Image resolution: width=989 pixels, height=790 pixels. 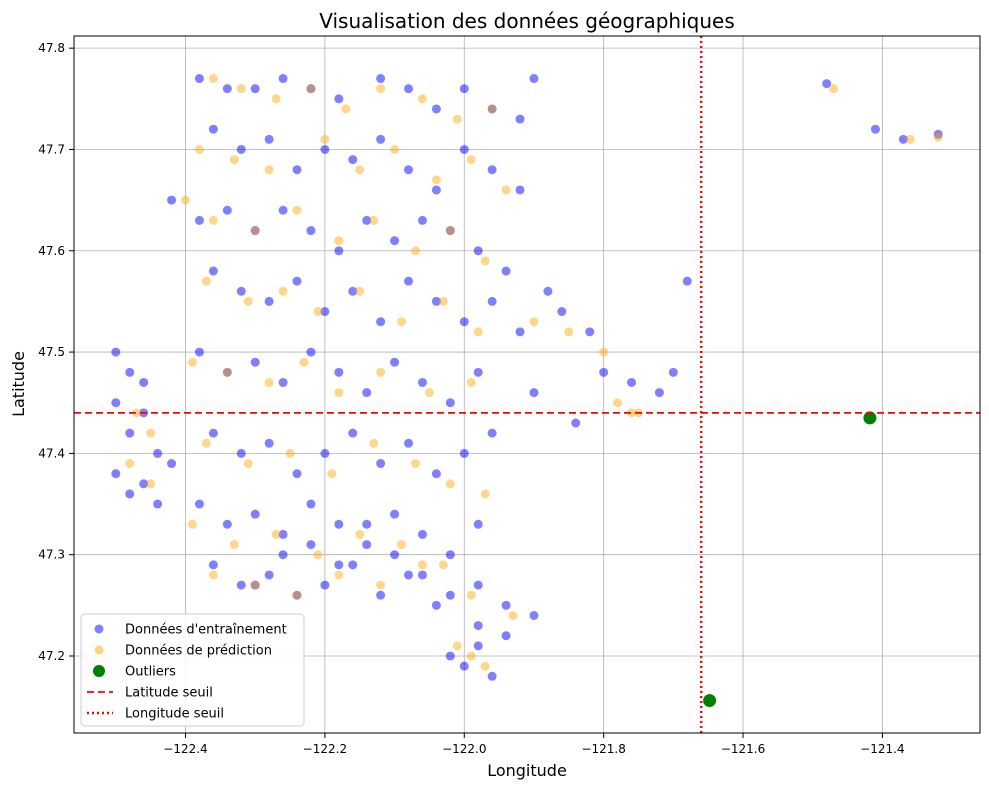 I want to click on x-axis-label: Longitude, so click(x=527, y=770).